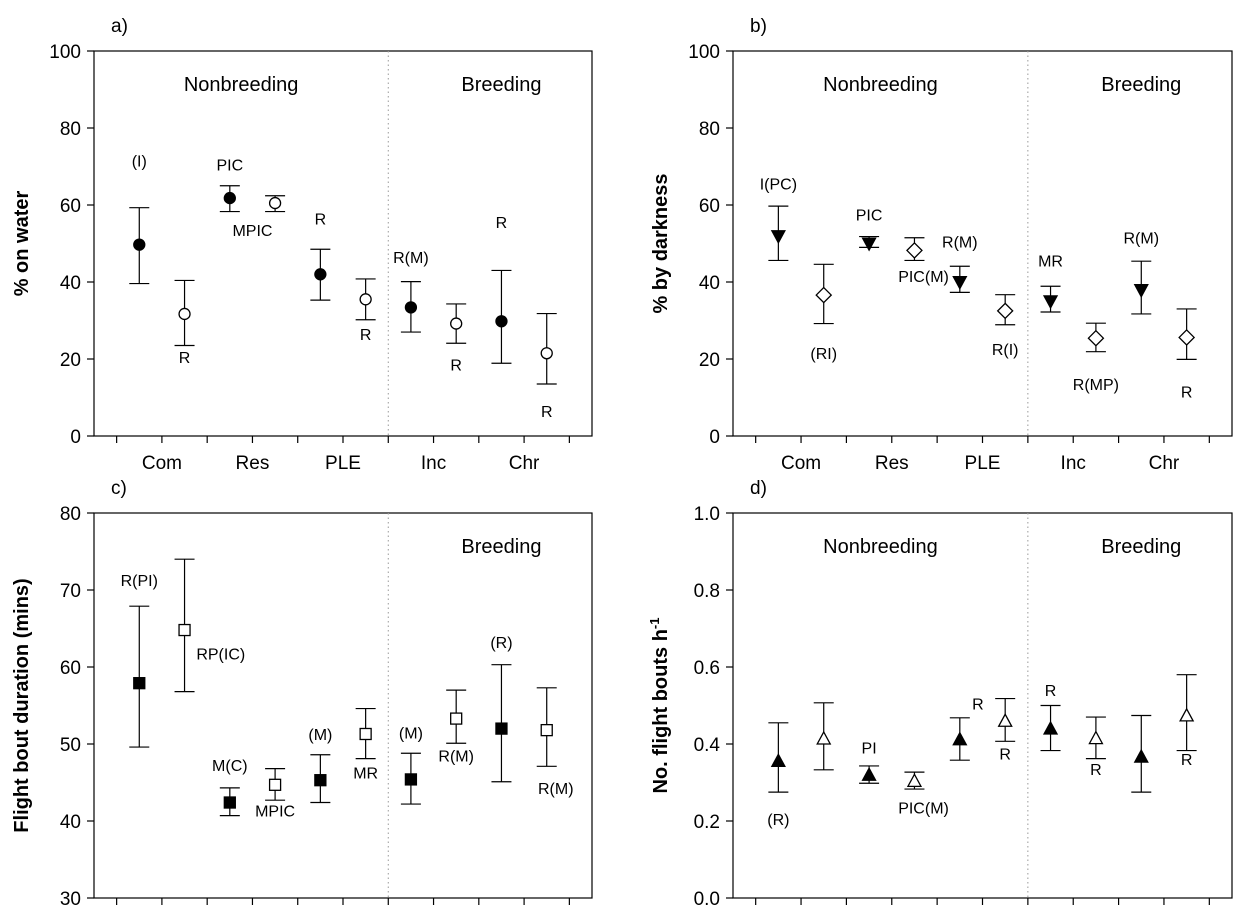  Describe the element at coordinates (778, 185) in the screenshot. I see `significance-label: I(PC)` at that location.